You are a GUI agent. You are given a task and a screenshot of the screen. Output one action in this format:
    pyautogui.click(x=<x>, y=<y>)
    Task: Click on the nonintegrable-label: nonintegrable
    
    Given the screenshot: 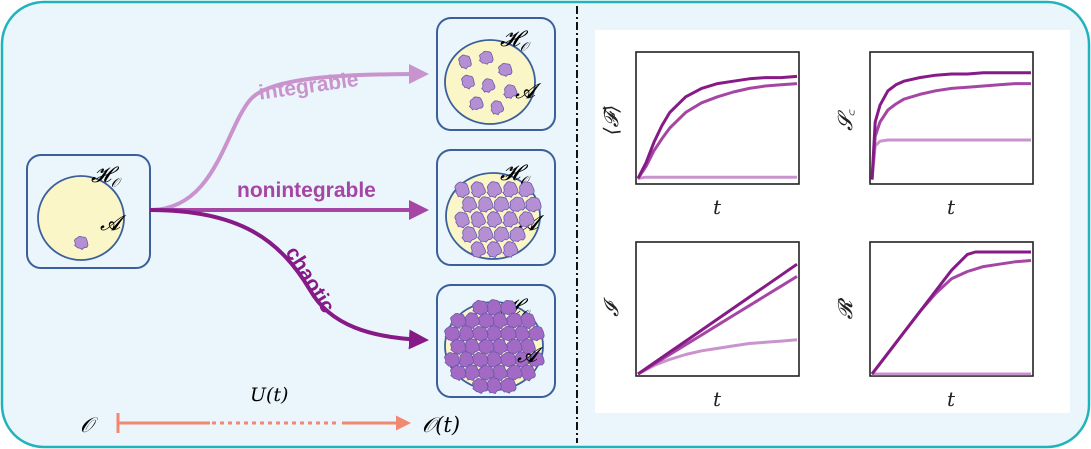 What is the action you would take?
    pyautogui.click(x=306, y=190)
    